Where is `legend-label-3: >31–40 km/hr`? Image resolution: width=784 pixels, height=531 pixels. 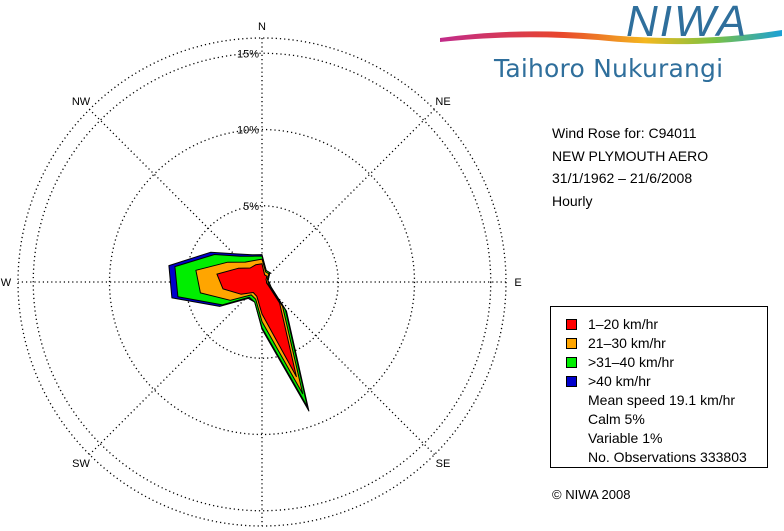 legend-label-3: >31–40 km/hr is located at coordinates (631, 362).